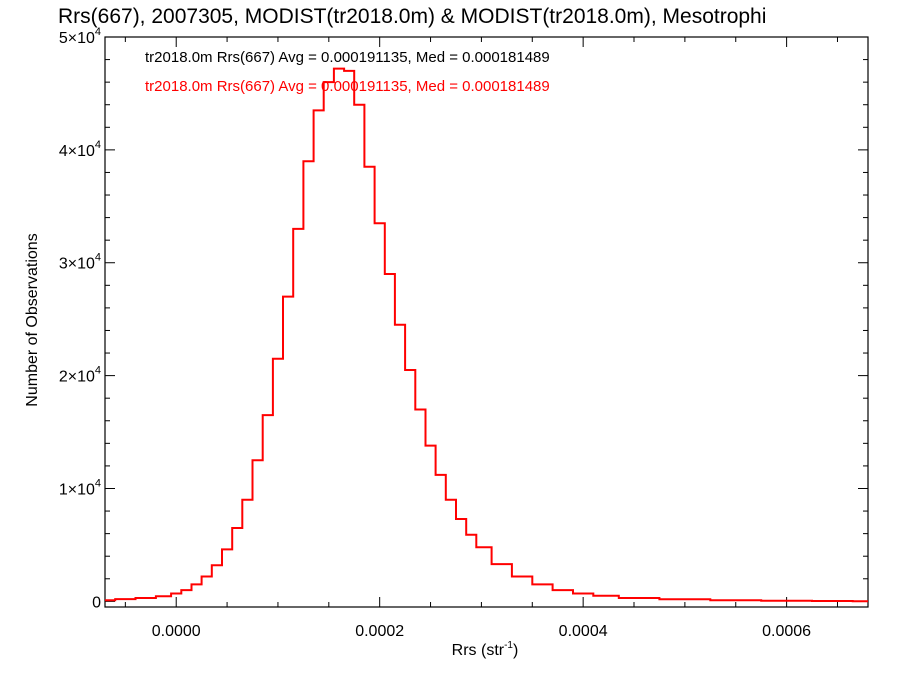 Image resolution: width=900 pixels, height=675 pixels. What do you see at coordinates (478, 650) in the screenshot?
I see `x-axis-label-base: Rrs (str` at bounding box center [478, 650].